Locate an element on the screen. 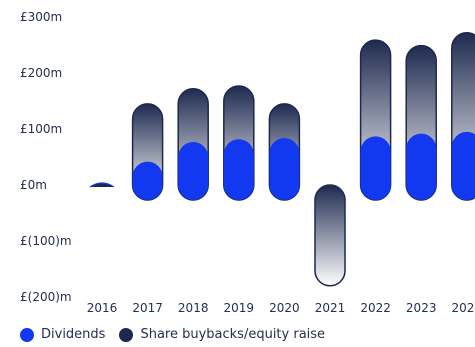  y-tick-label: £300m is located at coordinates (41, 17).